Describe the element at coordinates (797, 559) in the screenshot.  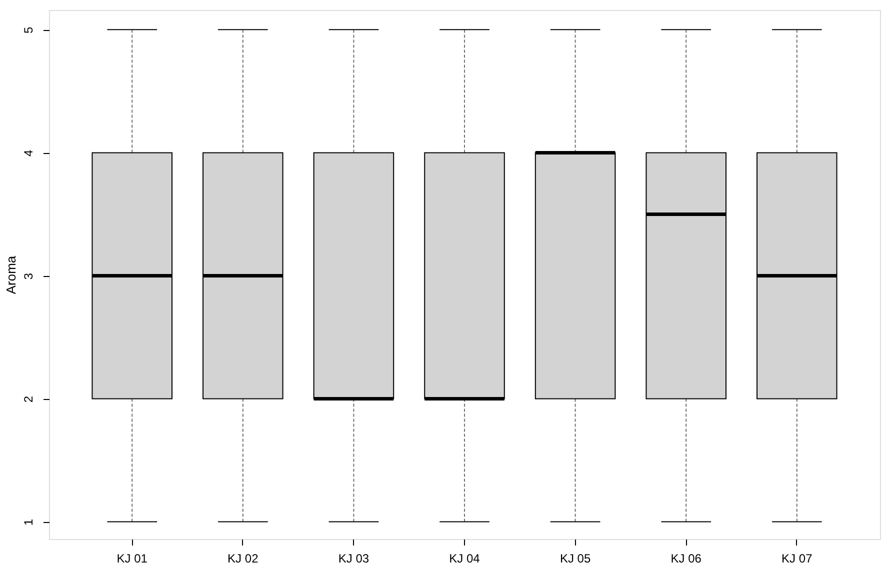
I see `x-tick-label: KJ 07` at that location.